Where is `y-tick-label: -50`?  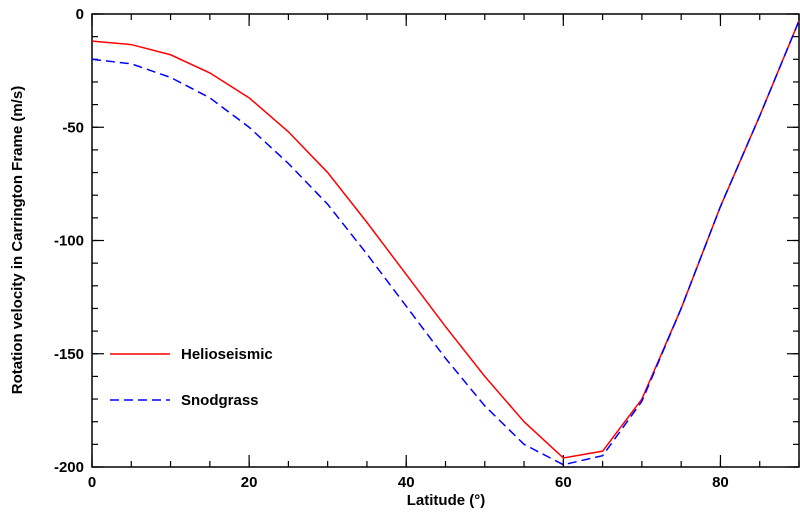
y-tick-label: -50 is located at coordinates (73, 127).